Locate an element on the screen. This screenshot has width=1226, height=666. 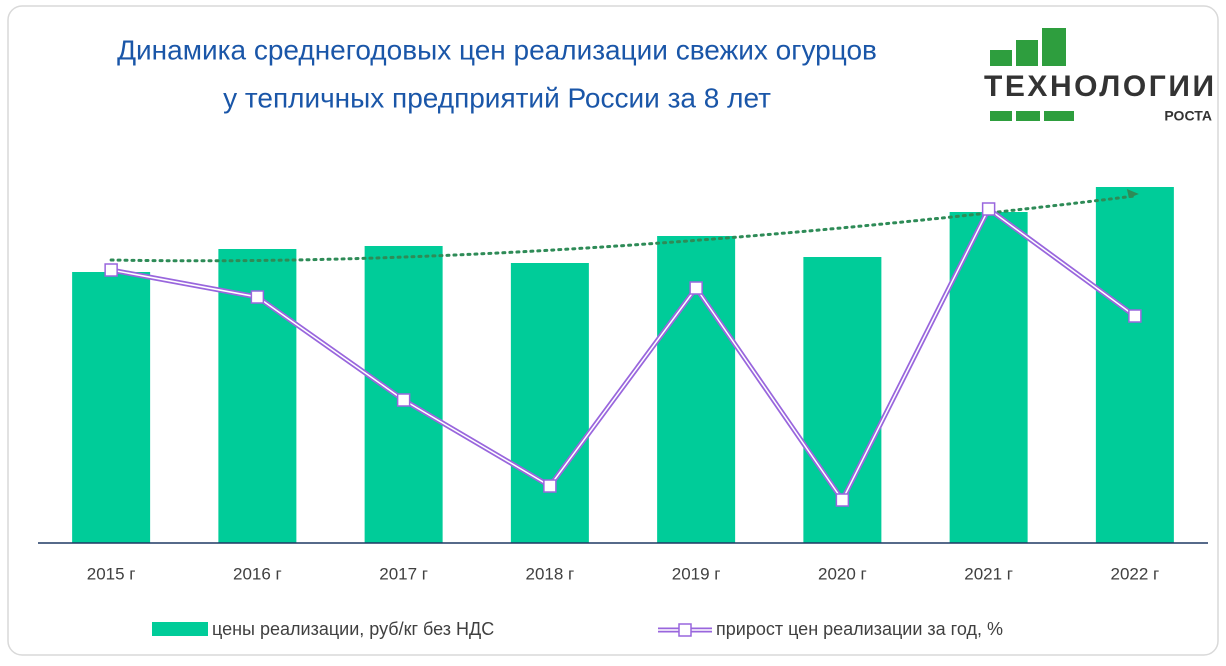
x-tick-label: 2016 г is located at coordinates (257, 573).